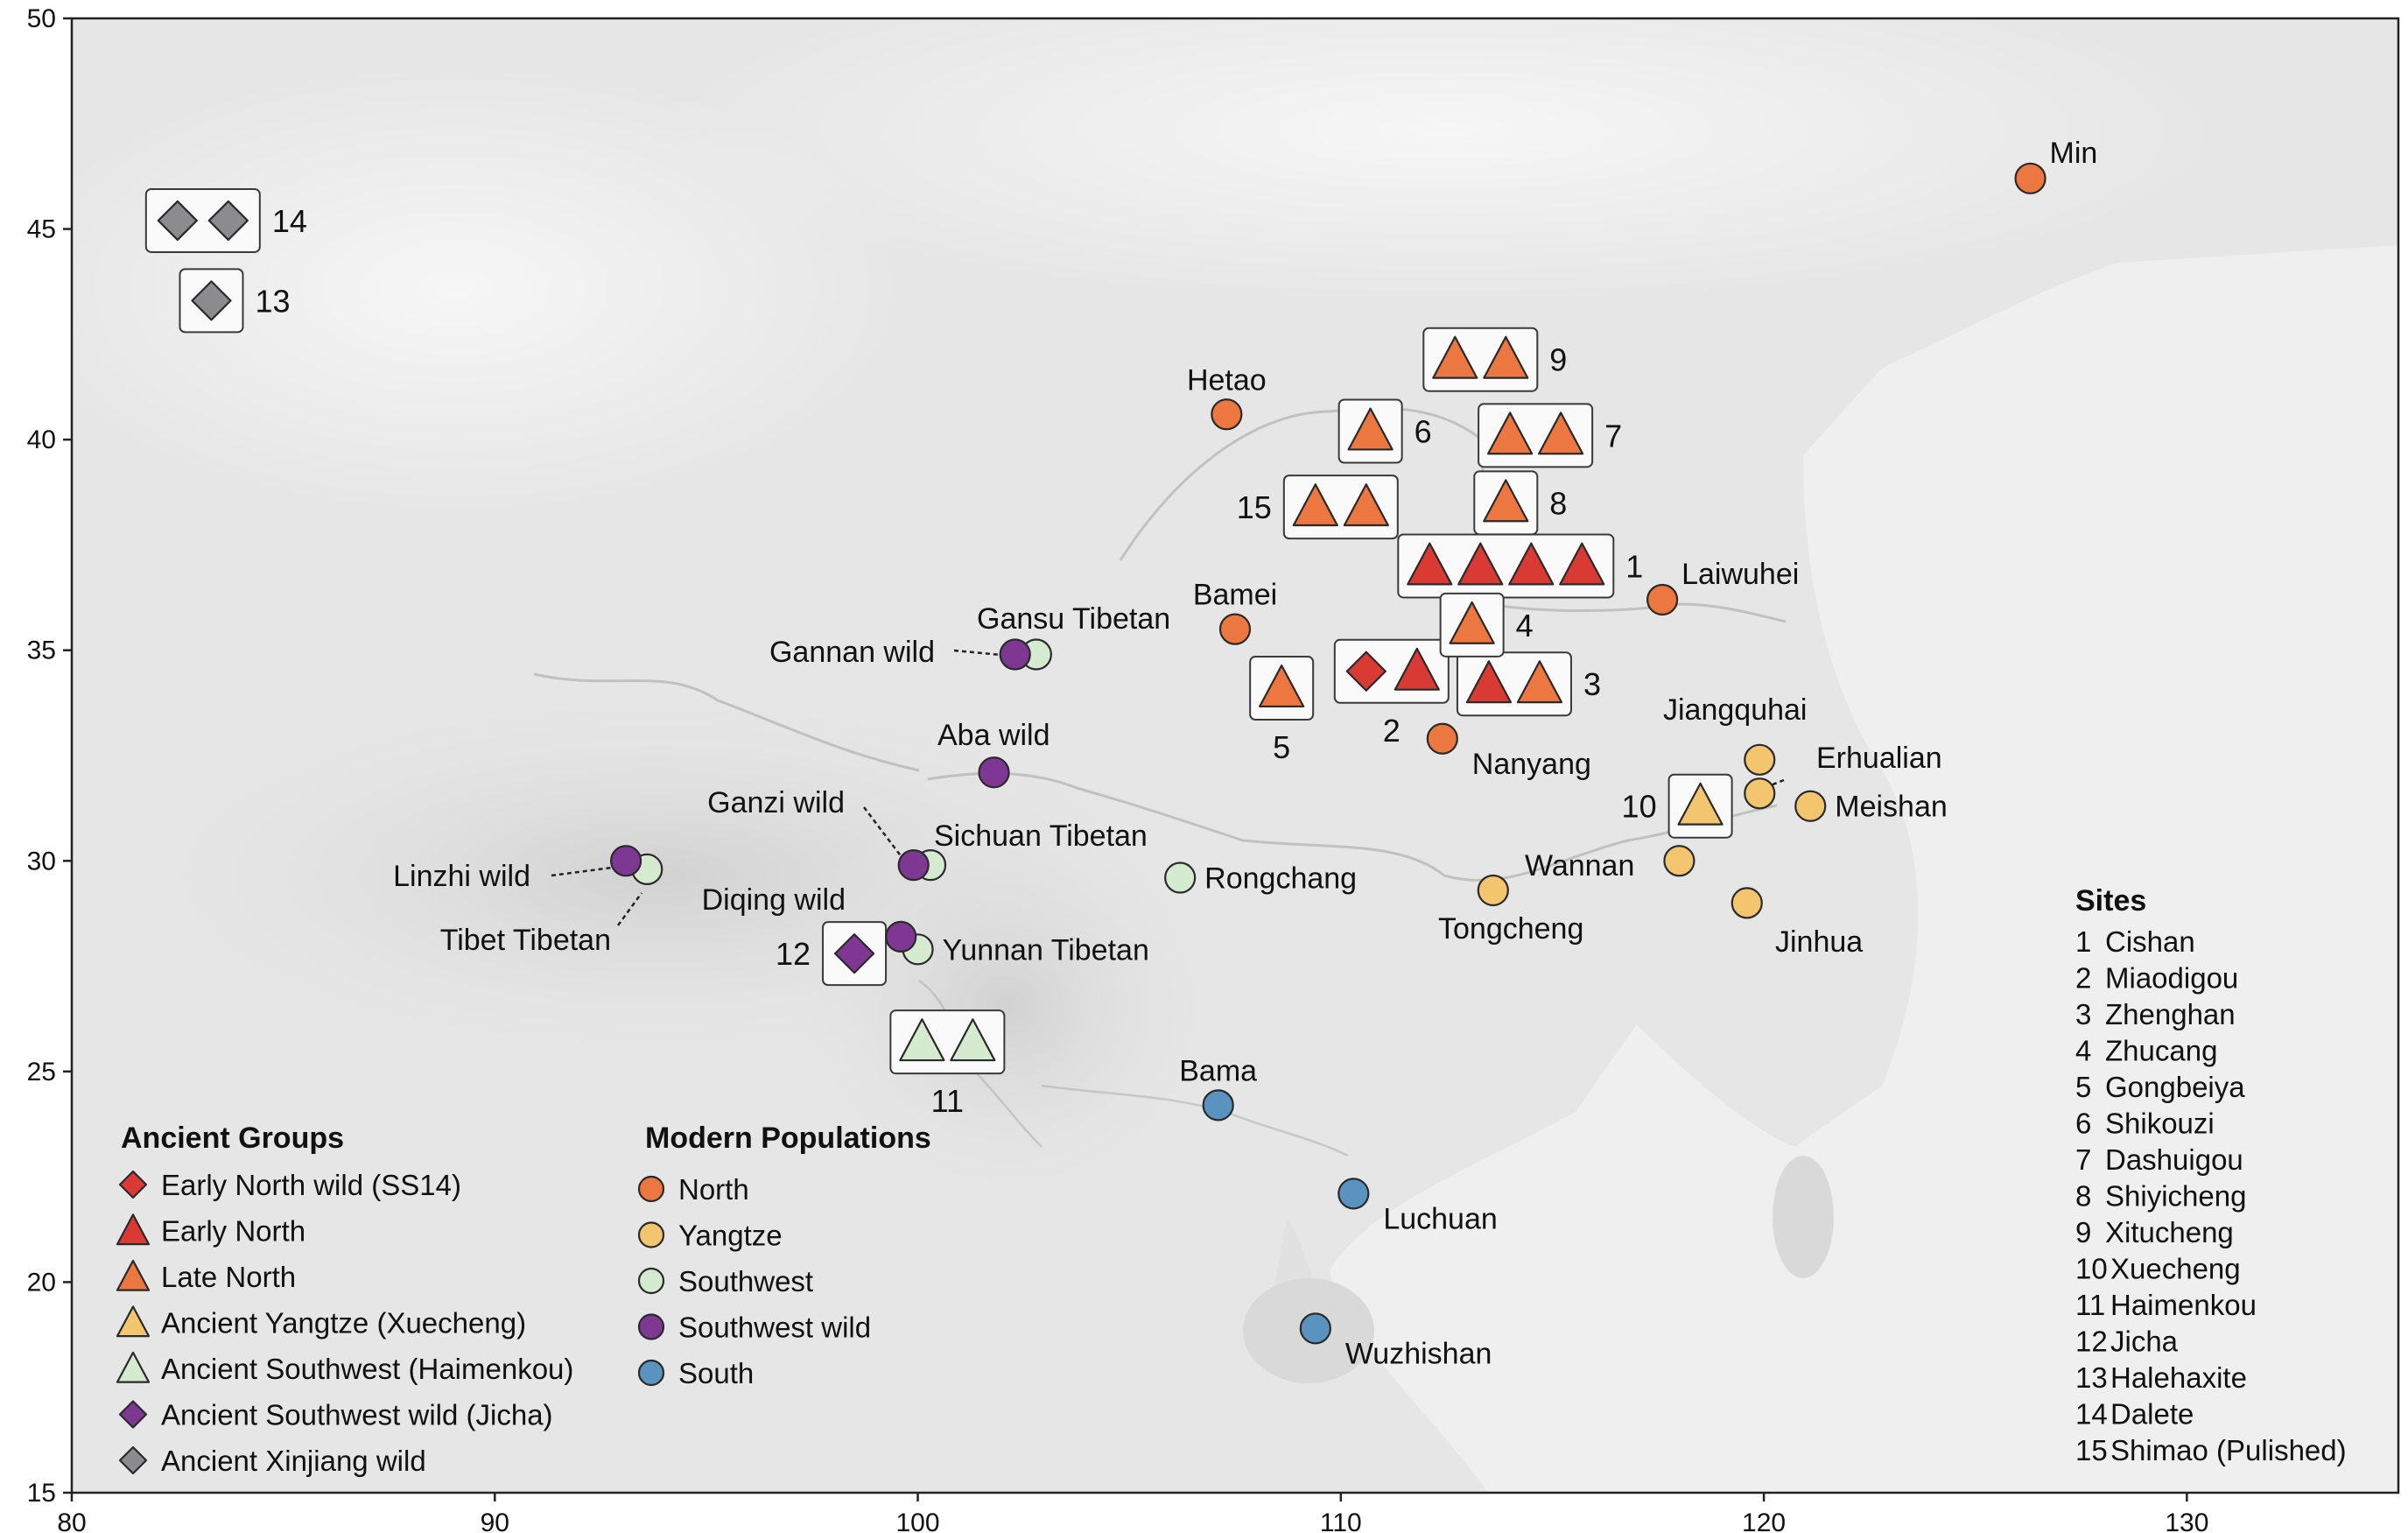  Describe the element at coordinates (1418, 1353) in the screenshot. I see `population-label: Wuzhishan` at that location.